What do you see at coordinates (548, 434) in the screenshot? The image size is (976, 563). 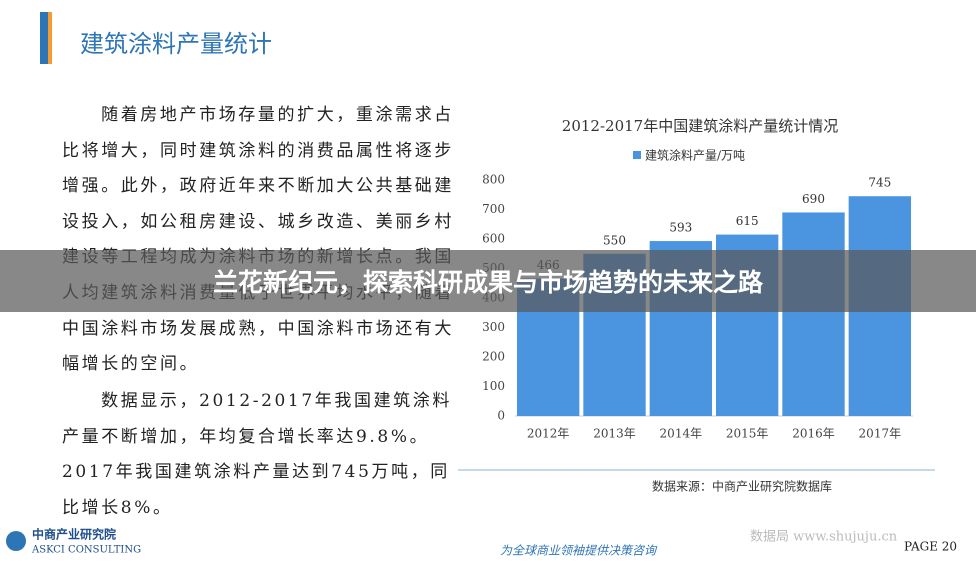 I see `x-tick-label: 2012年` at bounding box center [548, 434].